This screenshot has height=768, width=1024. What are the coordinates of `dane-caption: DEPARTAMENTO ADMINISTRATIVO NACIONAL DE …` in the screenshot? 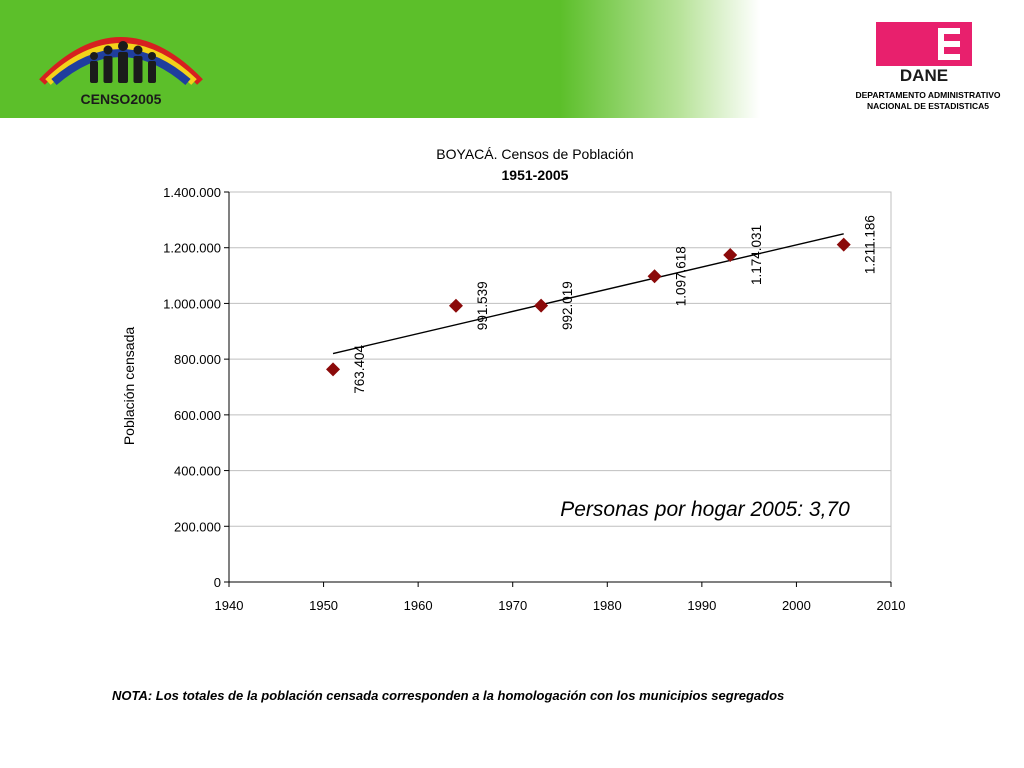 It's located at (928, 101).